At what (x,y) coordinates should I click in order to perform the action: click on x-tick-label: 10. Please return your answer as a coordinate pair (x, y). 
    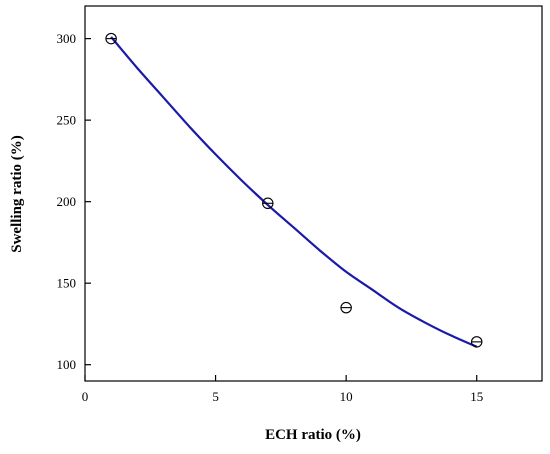
    Looking at the image, I should click on (346, 396).